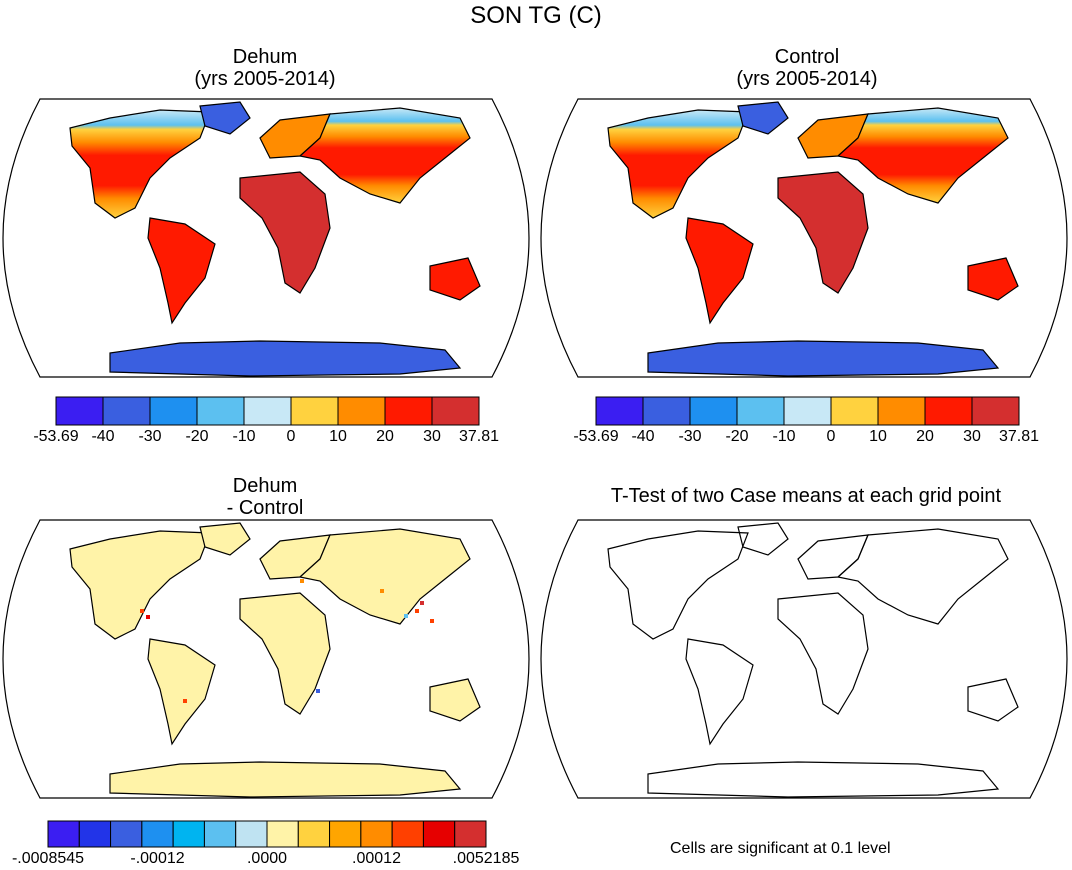 The width and height of the screenshot is (1072, 870). Describe the element at coordinates (376, 858) in the screenshot. I see `colorbar-tick-label: .00012` at that location.